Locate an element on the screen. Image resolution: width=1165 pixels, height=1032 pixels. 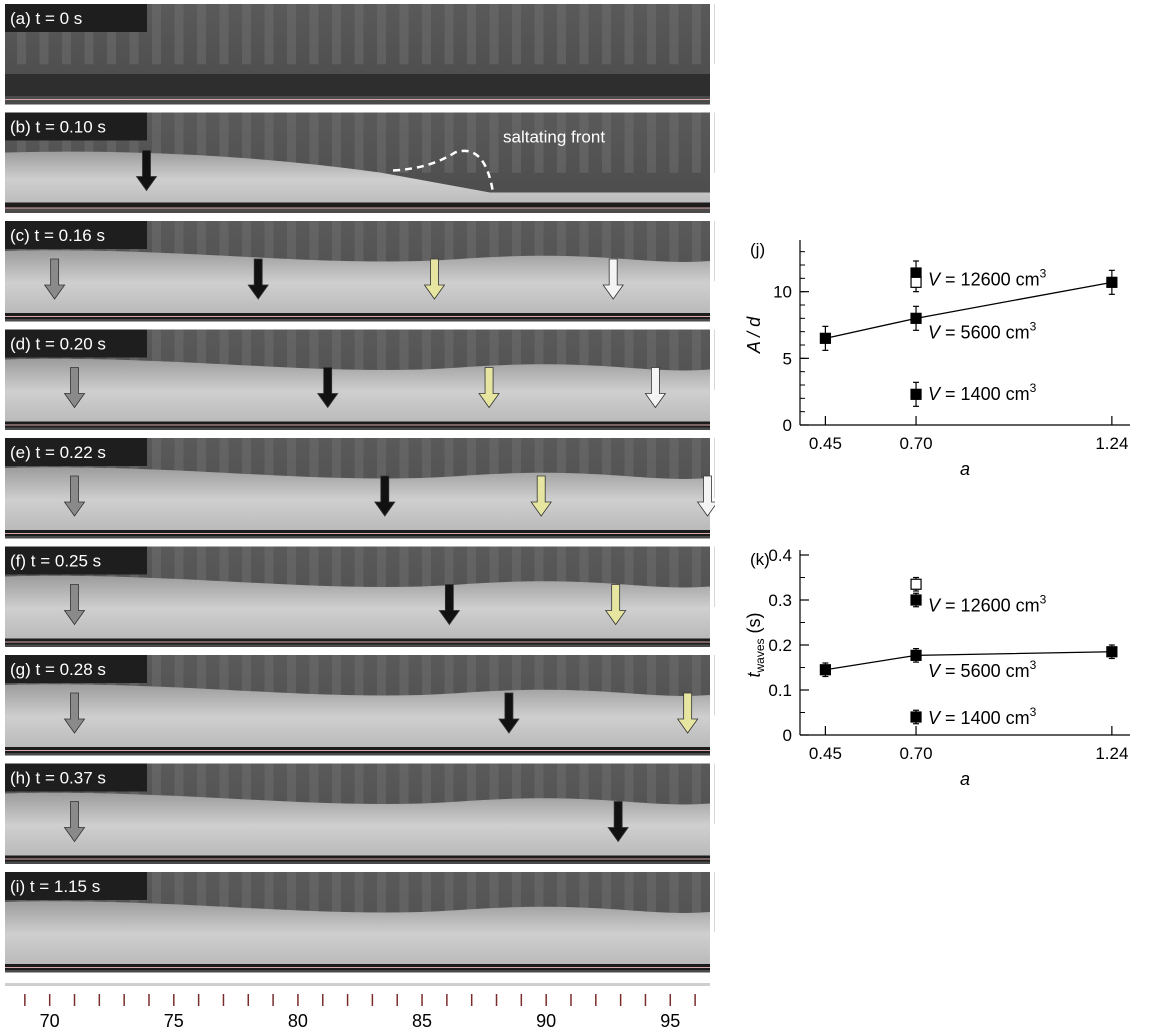
panel-label: (c) t = 0.16 s is located at coordinates (76, 235).